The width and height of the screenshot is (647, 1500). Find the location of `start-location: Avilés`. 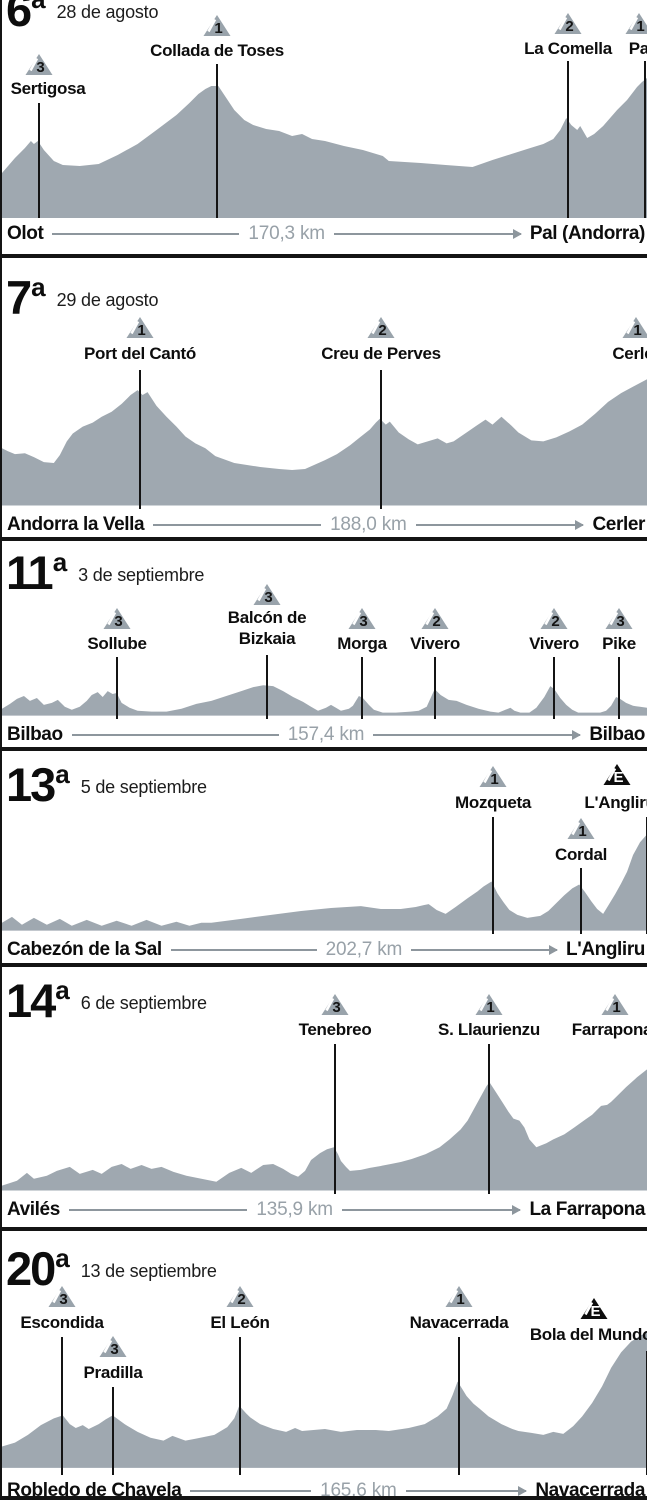

start-location: Avilés is located at coordinates (33, 1209).